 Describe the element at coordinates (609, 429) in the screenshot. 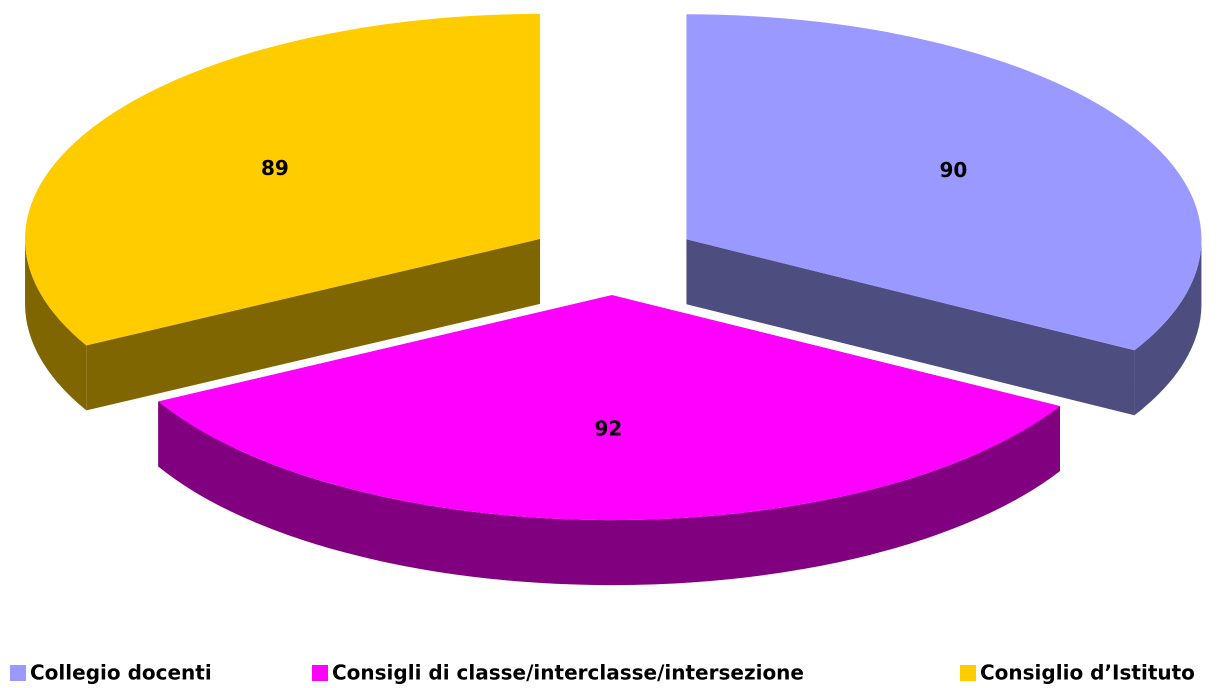

I see `data-label: 92` at that location.